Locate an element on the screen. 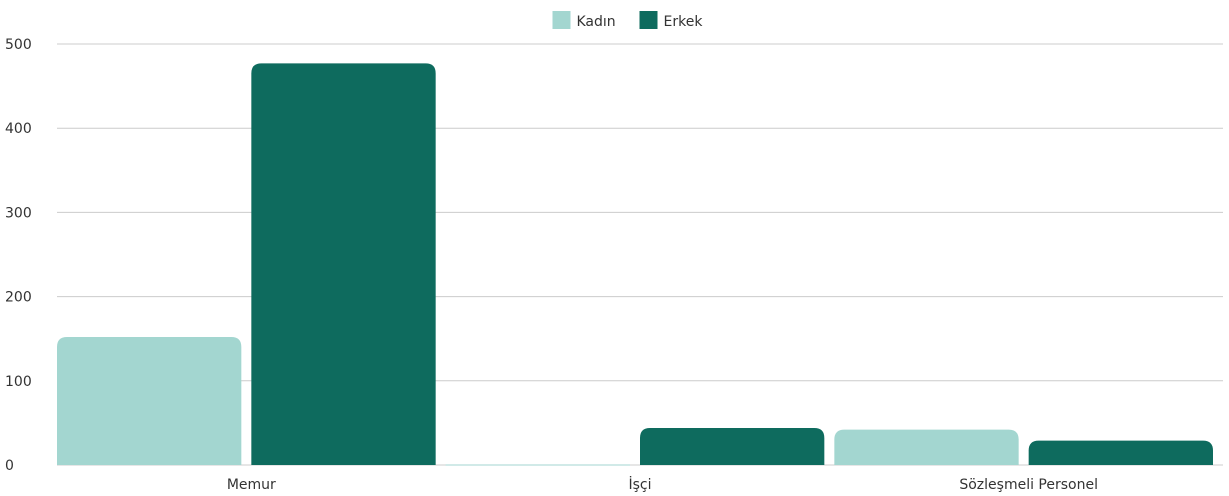 The image size is (1229, 496). y-tick-label: 100 is located at coordinates (18, 382).